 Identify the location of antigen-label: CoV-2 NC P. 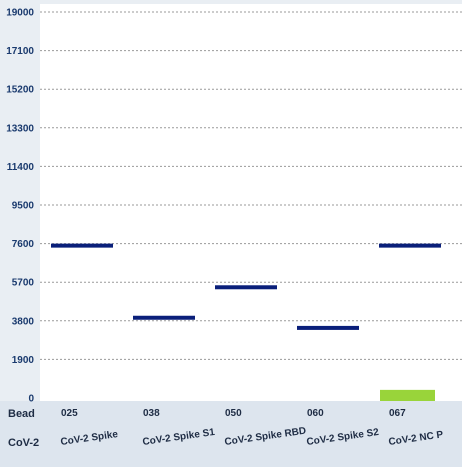
(416, 438).